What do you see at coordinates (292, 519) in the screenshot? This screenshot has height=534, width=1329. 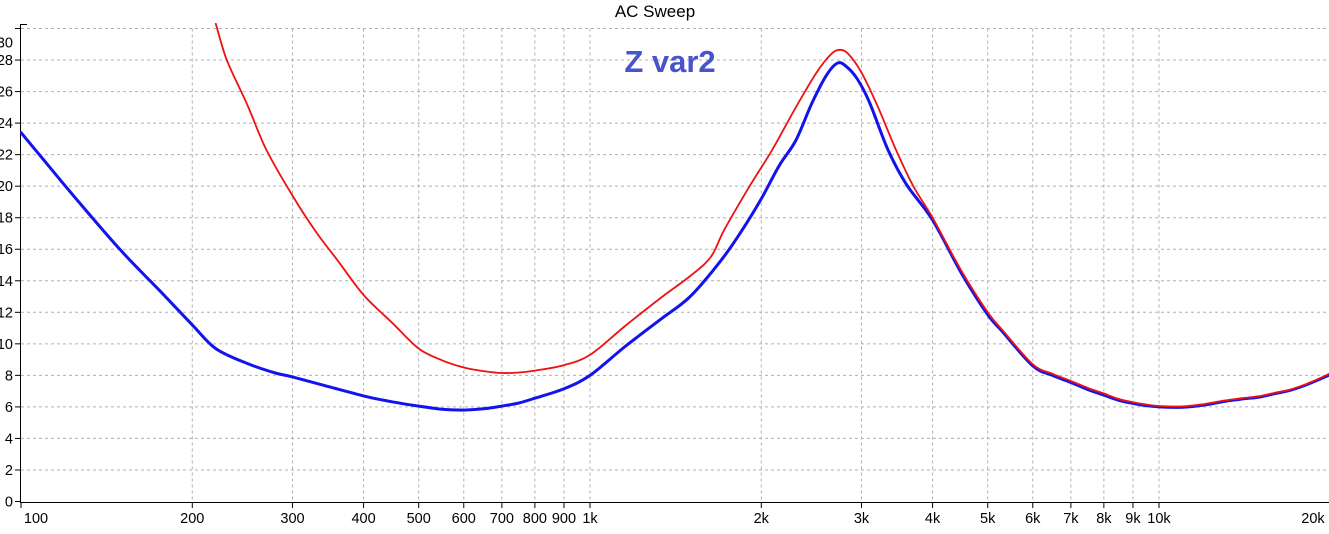 I see `x-tick-label: 300` at bounding box center [292, 519].